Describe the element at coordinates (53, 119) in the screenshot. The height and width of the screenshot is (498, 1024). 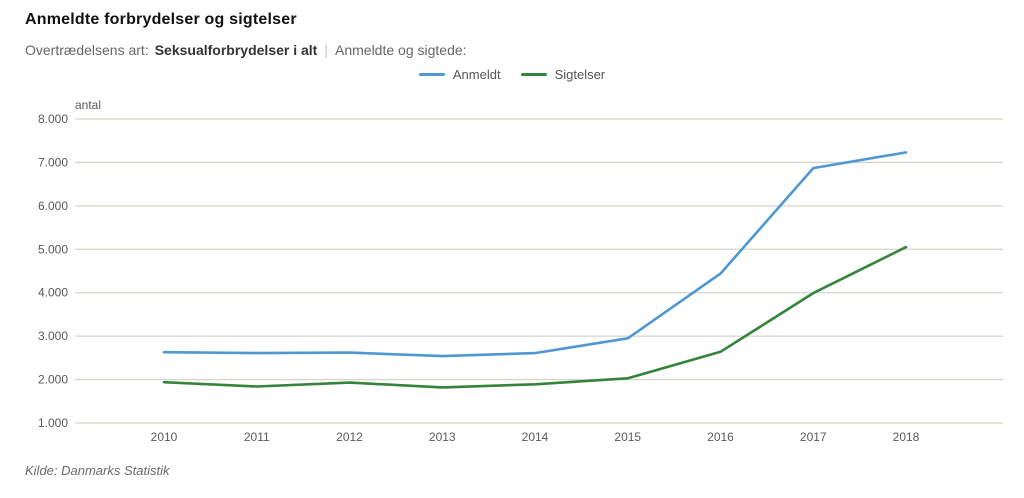
I see `y-axis-tick-label: 8.000` at that location.